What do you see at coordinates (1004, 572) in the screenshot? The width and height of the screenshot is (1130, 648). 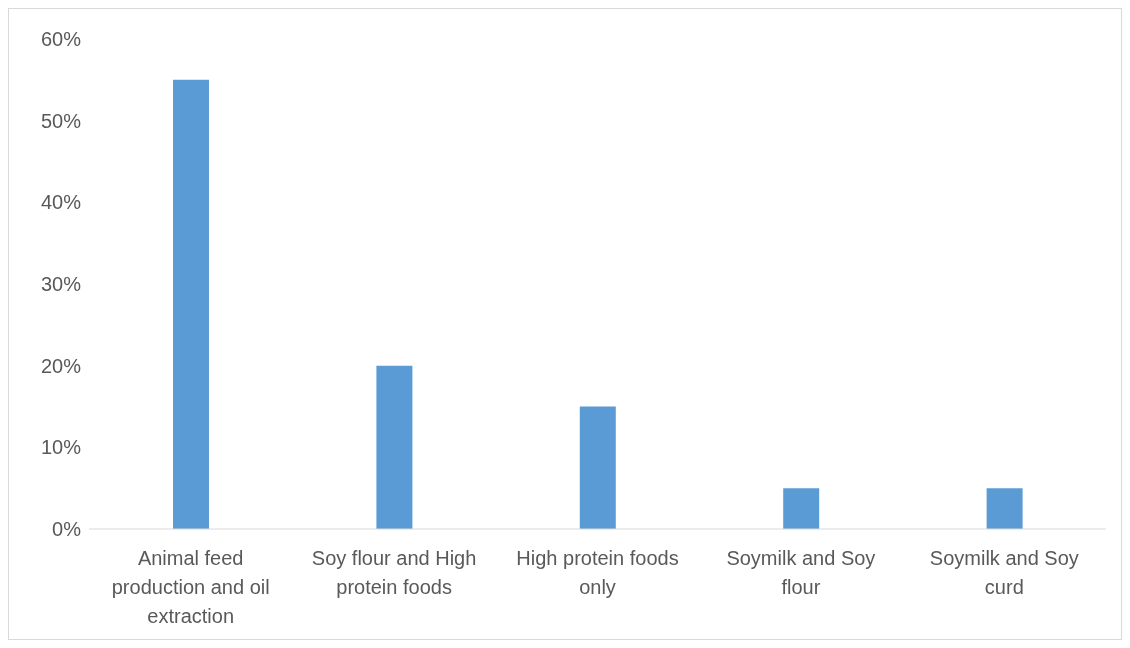 I see `x-tick-label: Soymilk and Soy curd` at bounding box center [1004, 572].